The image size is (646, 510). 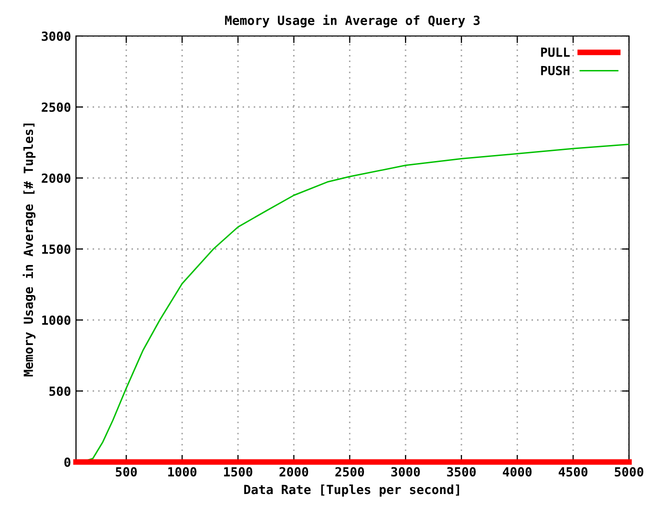 What do you see at coordinates (56, 107) in the screenshot?
I see `y-tick-label: 2500` at bounding box center [56, 107].